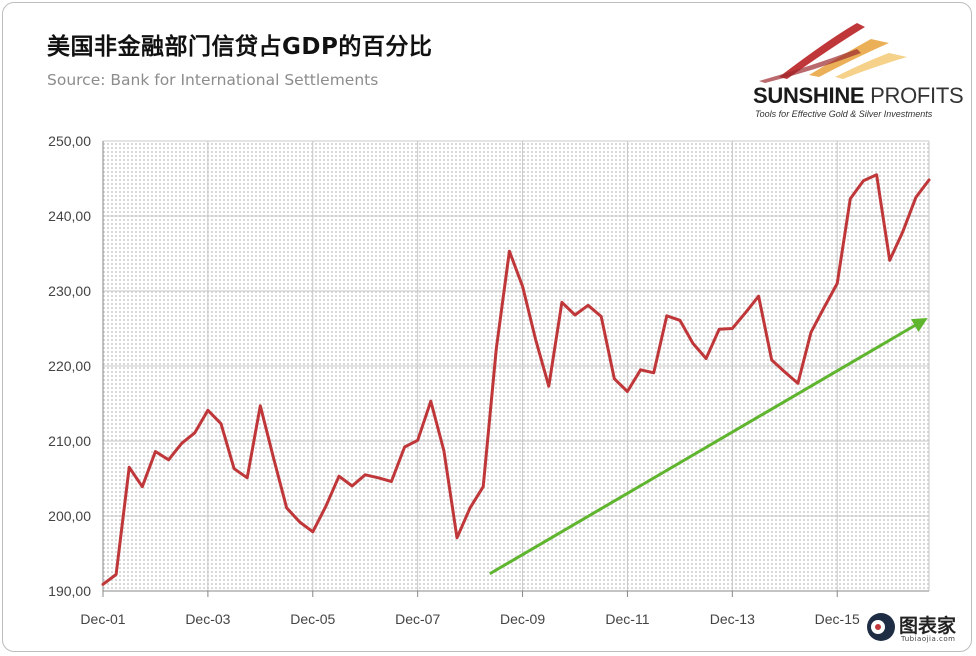 This screenshot has height=656, width=976. I want to click on x-tick-label: Dec-01, so click(102, 619).